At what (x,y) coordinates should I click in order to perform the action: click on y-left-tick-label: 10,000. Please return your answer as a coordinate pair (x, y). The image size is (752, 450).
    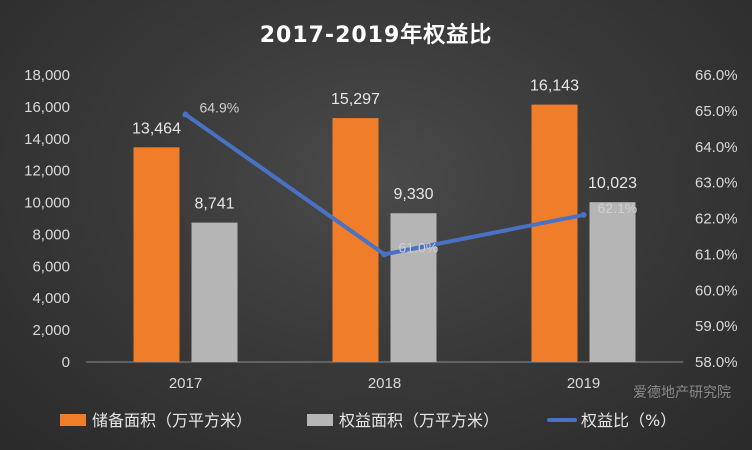
    Looking at the image, I should click on (47, 203).